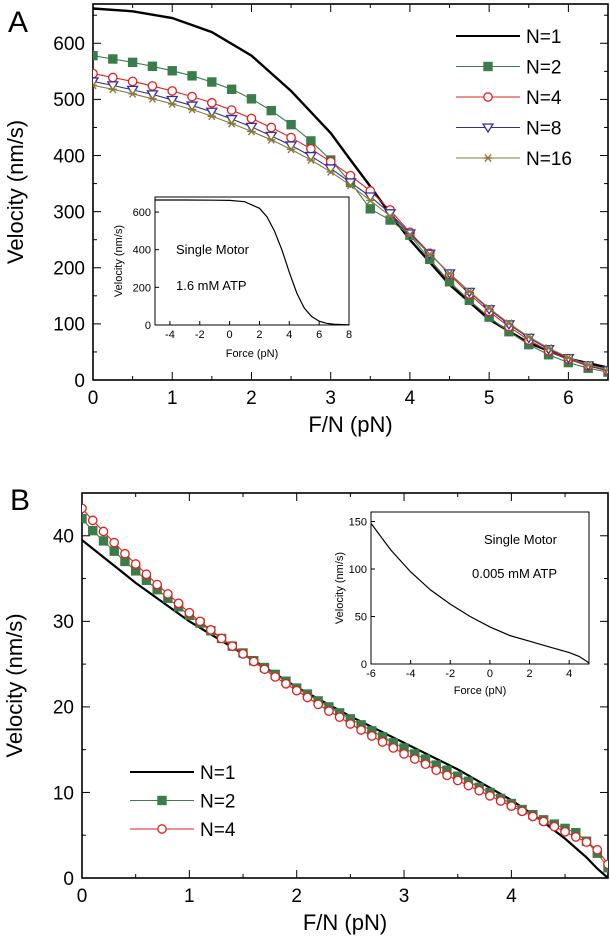 The height and width of the screenshot is (945, 610). I want to click on panel-a-x-tick-label: 1, so click(172, 398).